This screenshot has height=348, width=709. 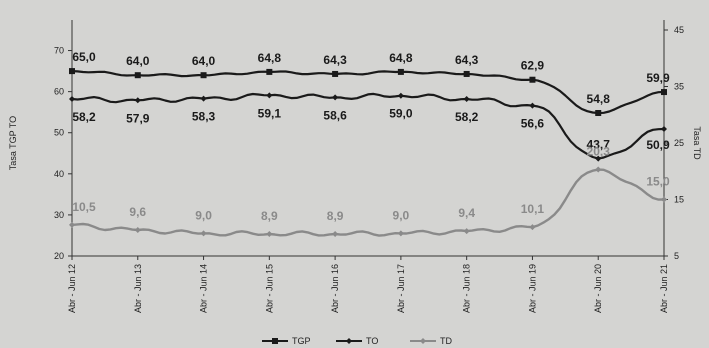 I want to click on y-tick-label-right: 5, so click(x=676, y=256).